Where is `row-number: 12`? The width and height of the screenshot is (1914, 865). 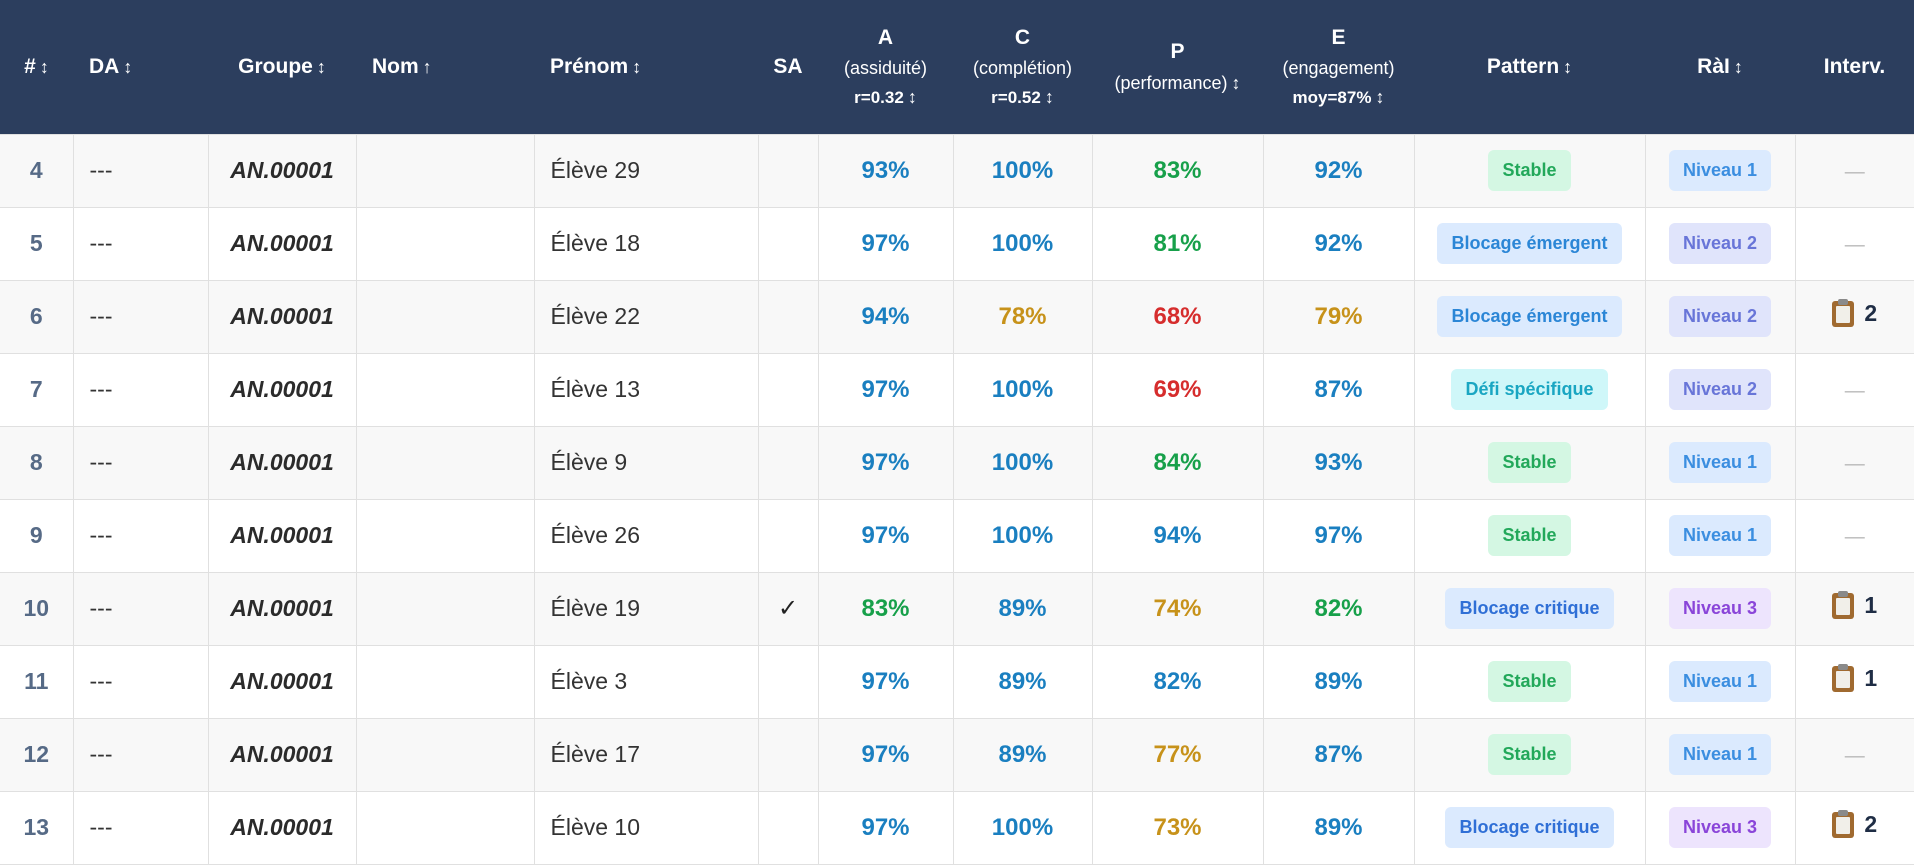 row-number: 12 is located at coordinates (37, 754).